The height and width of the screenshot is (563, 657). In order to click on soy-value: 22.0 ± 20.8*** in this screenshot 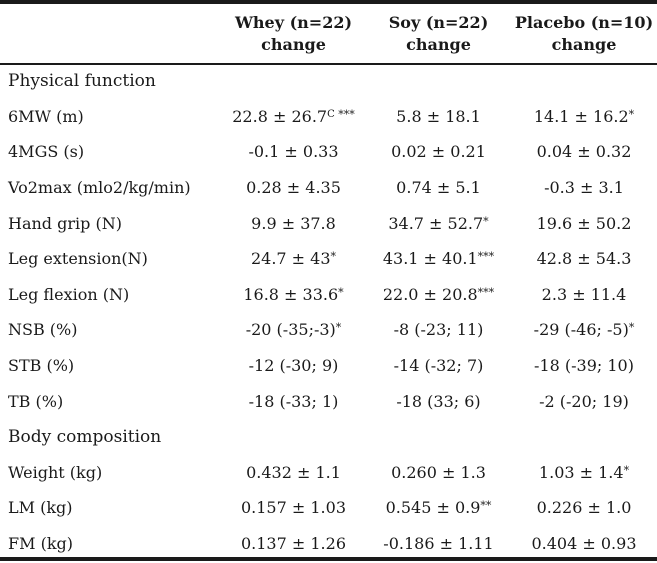, I will do `click(438, 294)`.